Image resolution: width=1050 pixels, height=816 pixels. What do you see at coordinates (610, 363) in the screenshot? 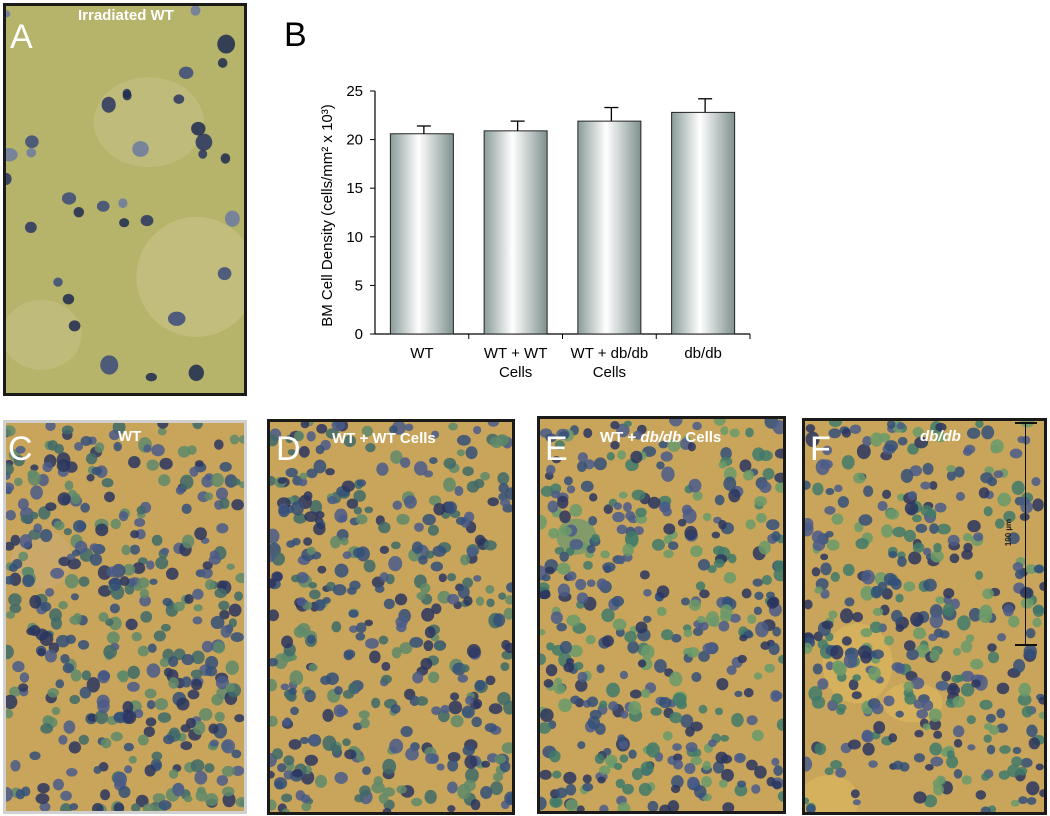
I see `x-tick-label: WT + db/db Cells` at bounding box center [610, 363].